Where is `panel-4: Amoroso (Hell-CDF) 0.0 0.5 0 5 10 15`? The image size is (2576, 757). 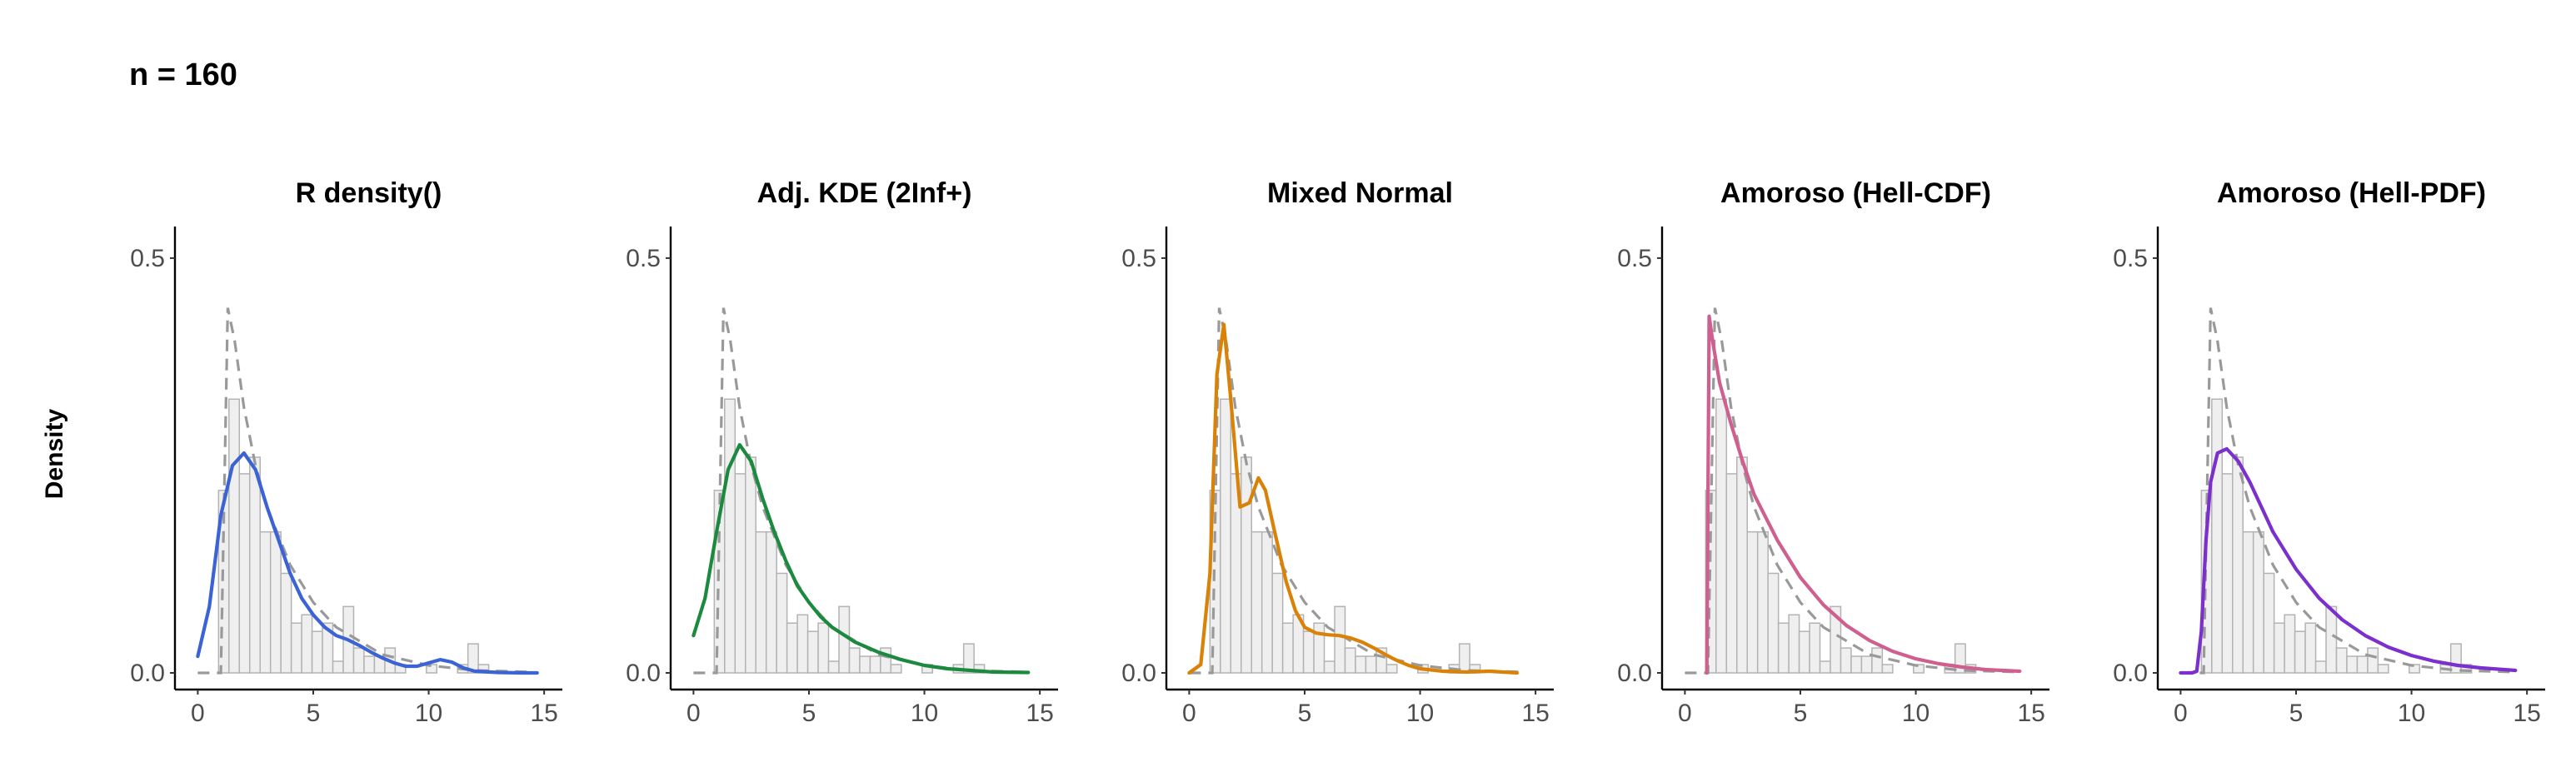
panel-4: Amoroso (Hell-CDF) 0.0 0.5 0 5 10 15 is located at coordinates (1833, 452).